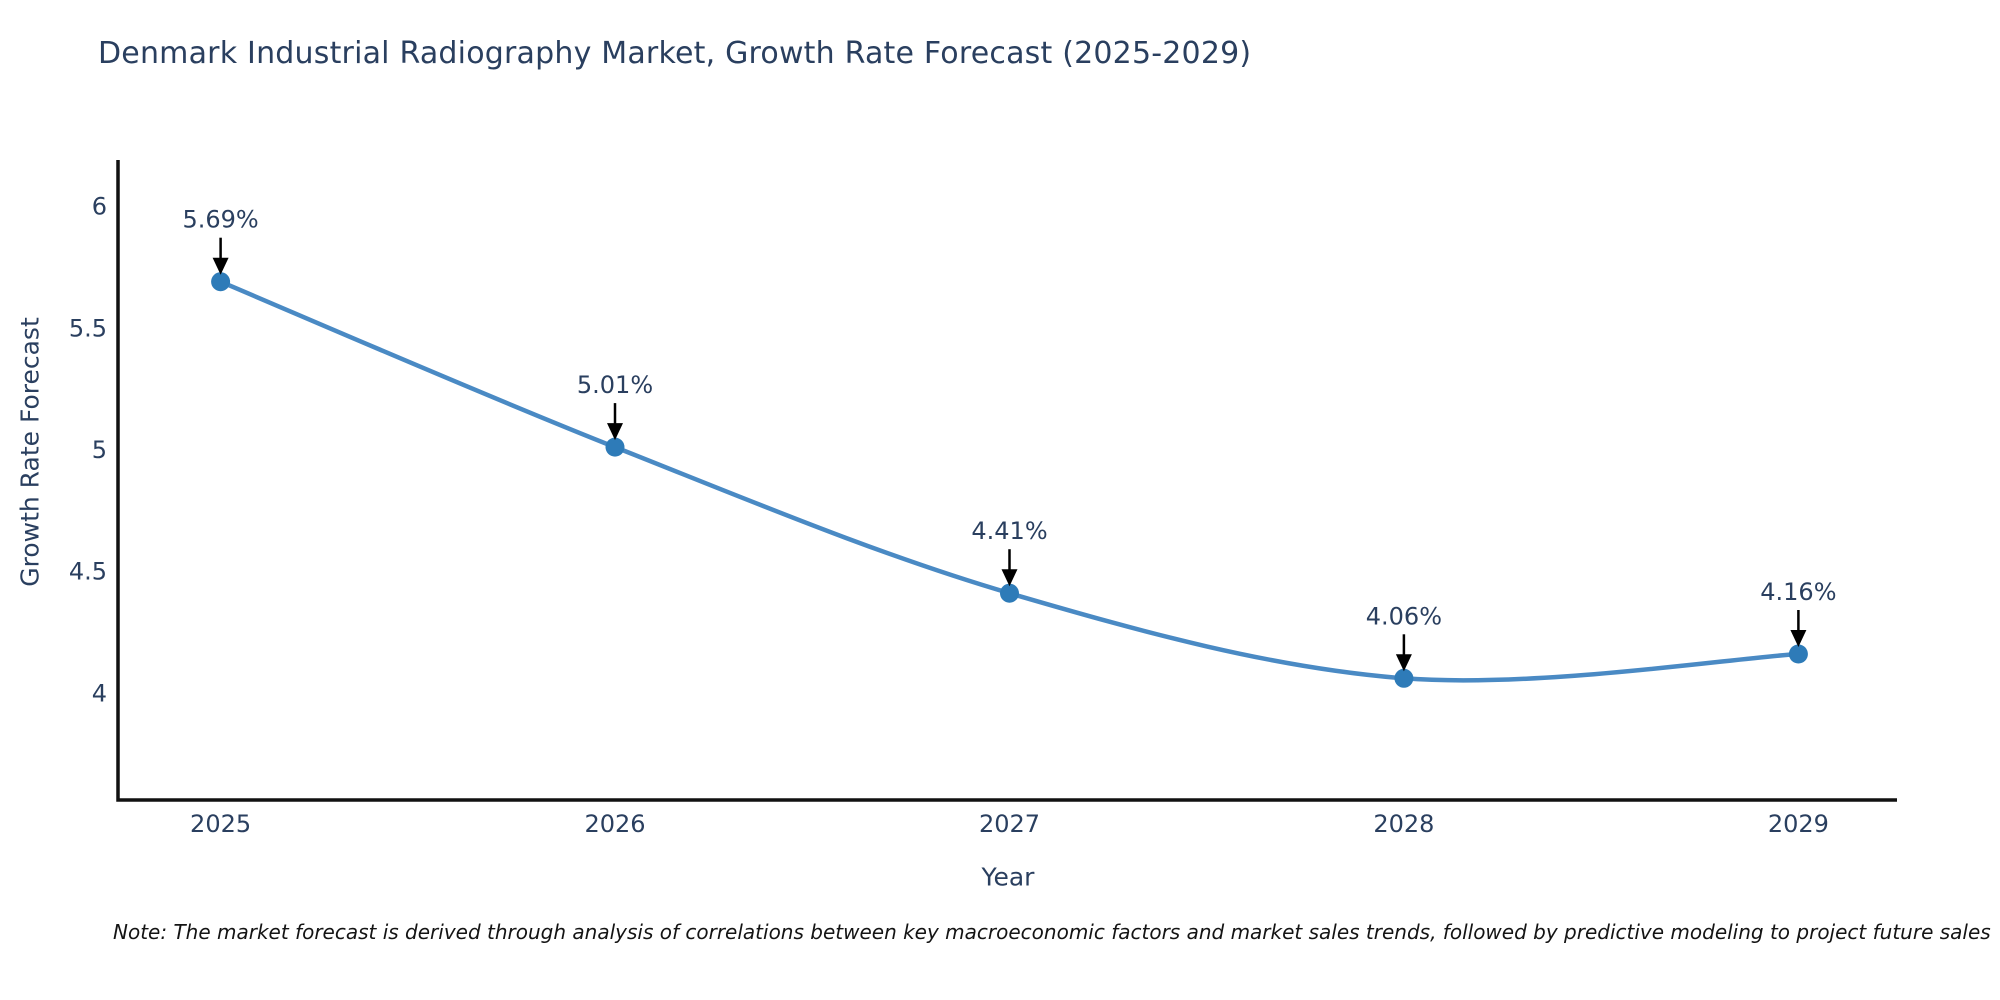  What do you see at coordinates (1009, 593) in the screenshot?
I see `data-point-2027` at bounding box center [1009, 593].